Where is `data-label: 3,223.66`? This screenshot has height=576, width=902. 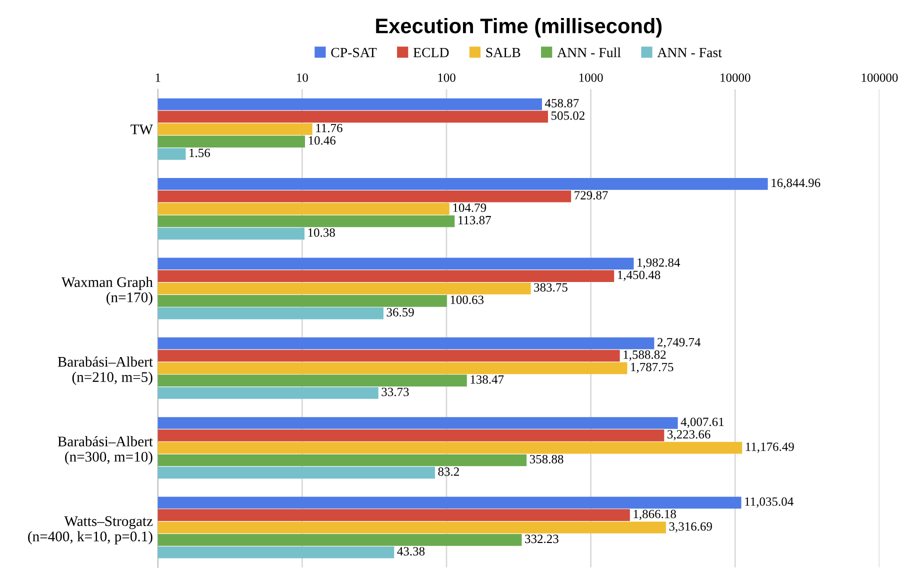
data-label: 3,223.66 is located at coordinates (689, 435).